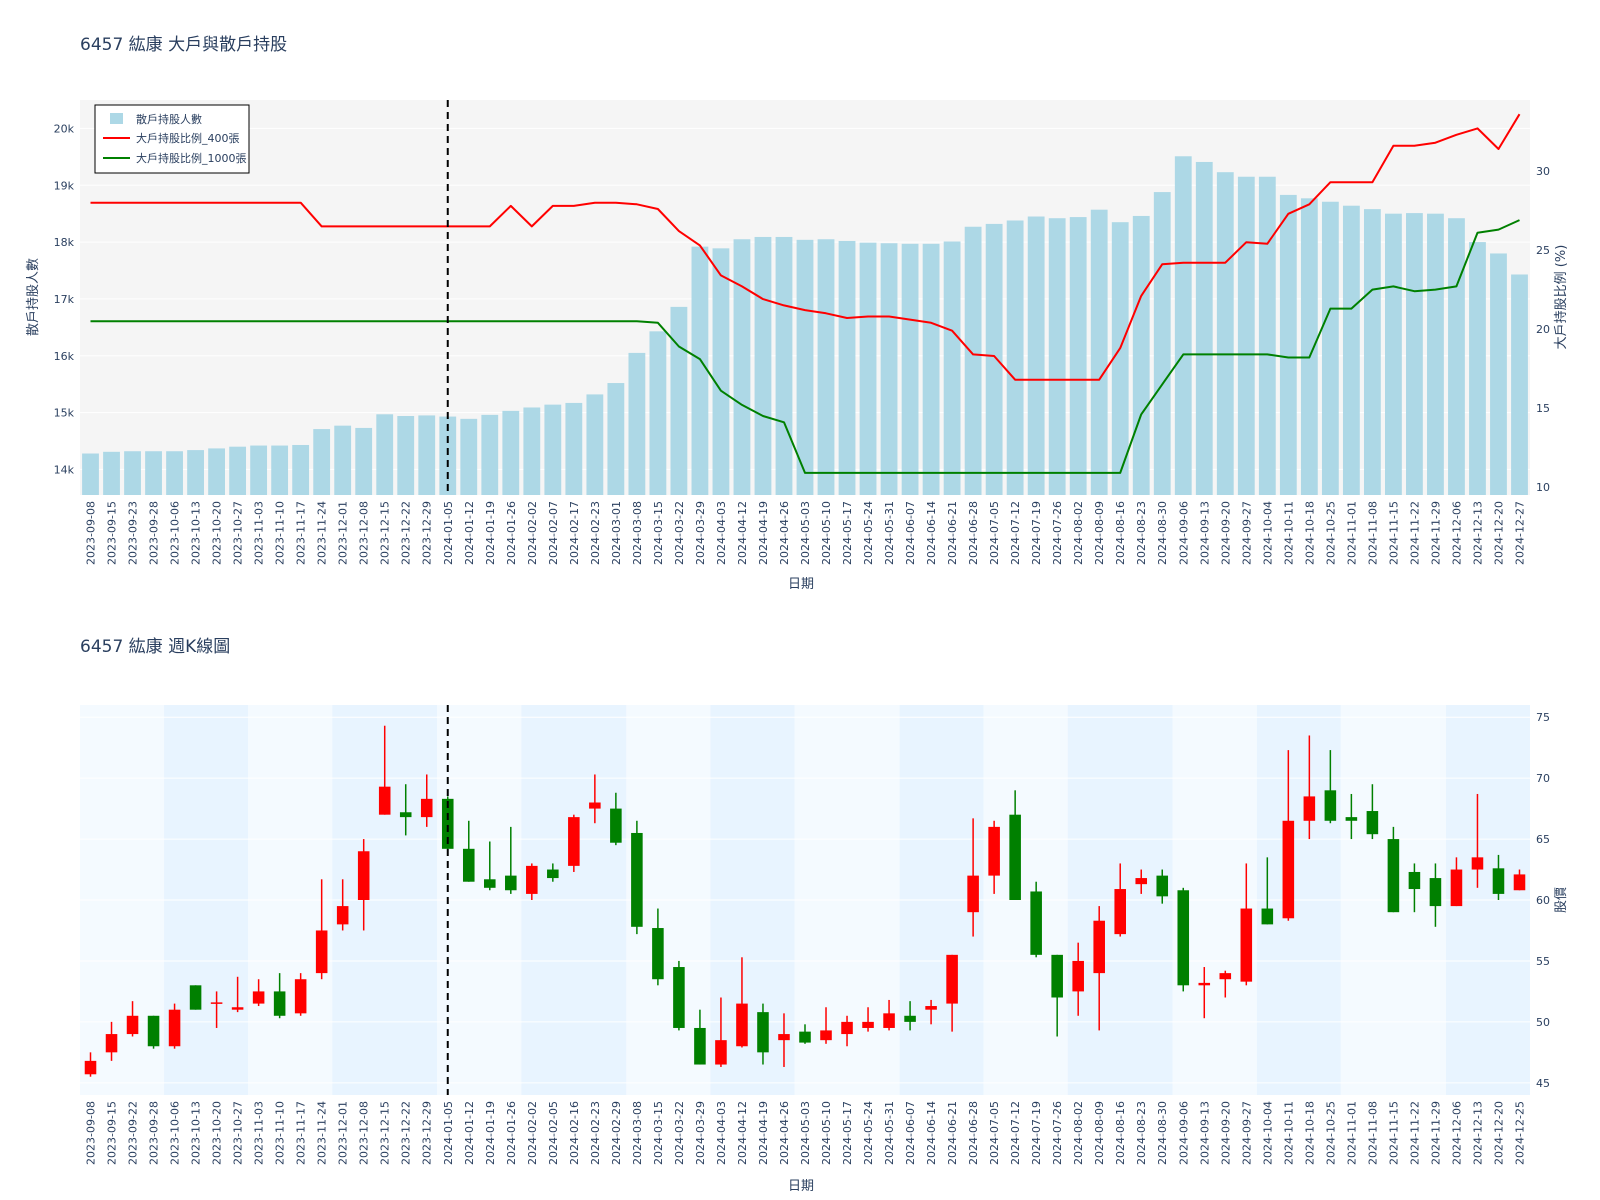  I want to click on legend-item-400: 大戶持股比例_400張, so click(171, 138).